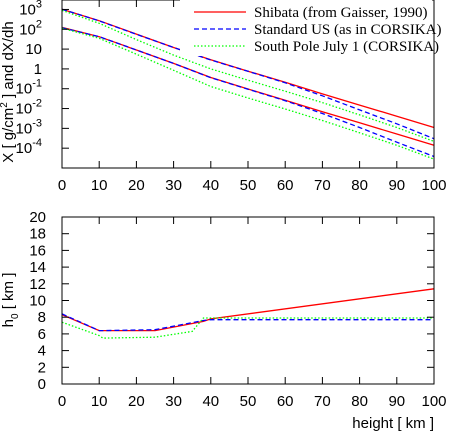  Describe the element at coordinates (248, 185) in the screenshot. I see `top-x-tick-label: 50` at that location.